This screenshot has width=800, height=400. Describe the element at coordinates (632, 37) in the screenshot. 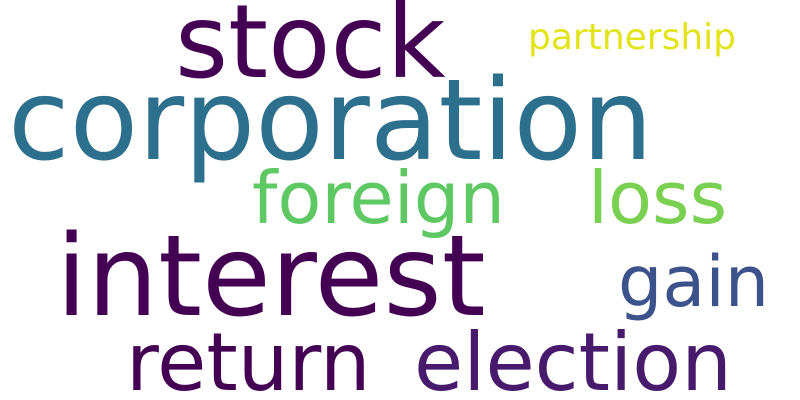

I see `word-partnership: partnership` at that location.